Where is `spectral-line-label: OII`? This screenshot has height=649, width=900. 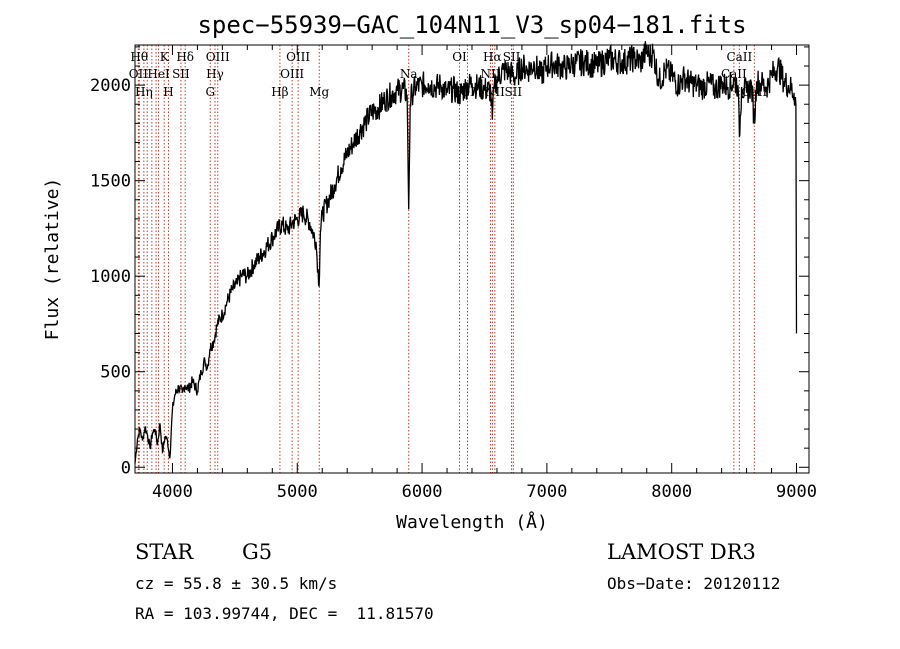
spectral-line-label: OII is located at coordinates (139, 74).